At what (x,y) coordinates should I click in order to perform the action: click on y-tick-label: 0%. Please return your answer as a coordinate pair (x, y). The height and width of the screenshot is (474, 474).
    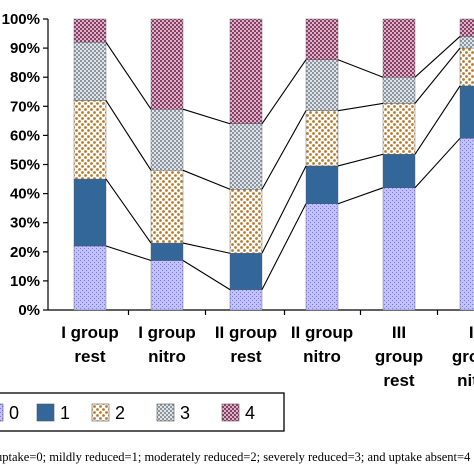
    Looking at the image, I should click on (29, 310).